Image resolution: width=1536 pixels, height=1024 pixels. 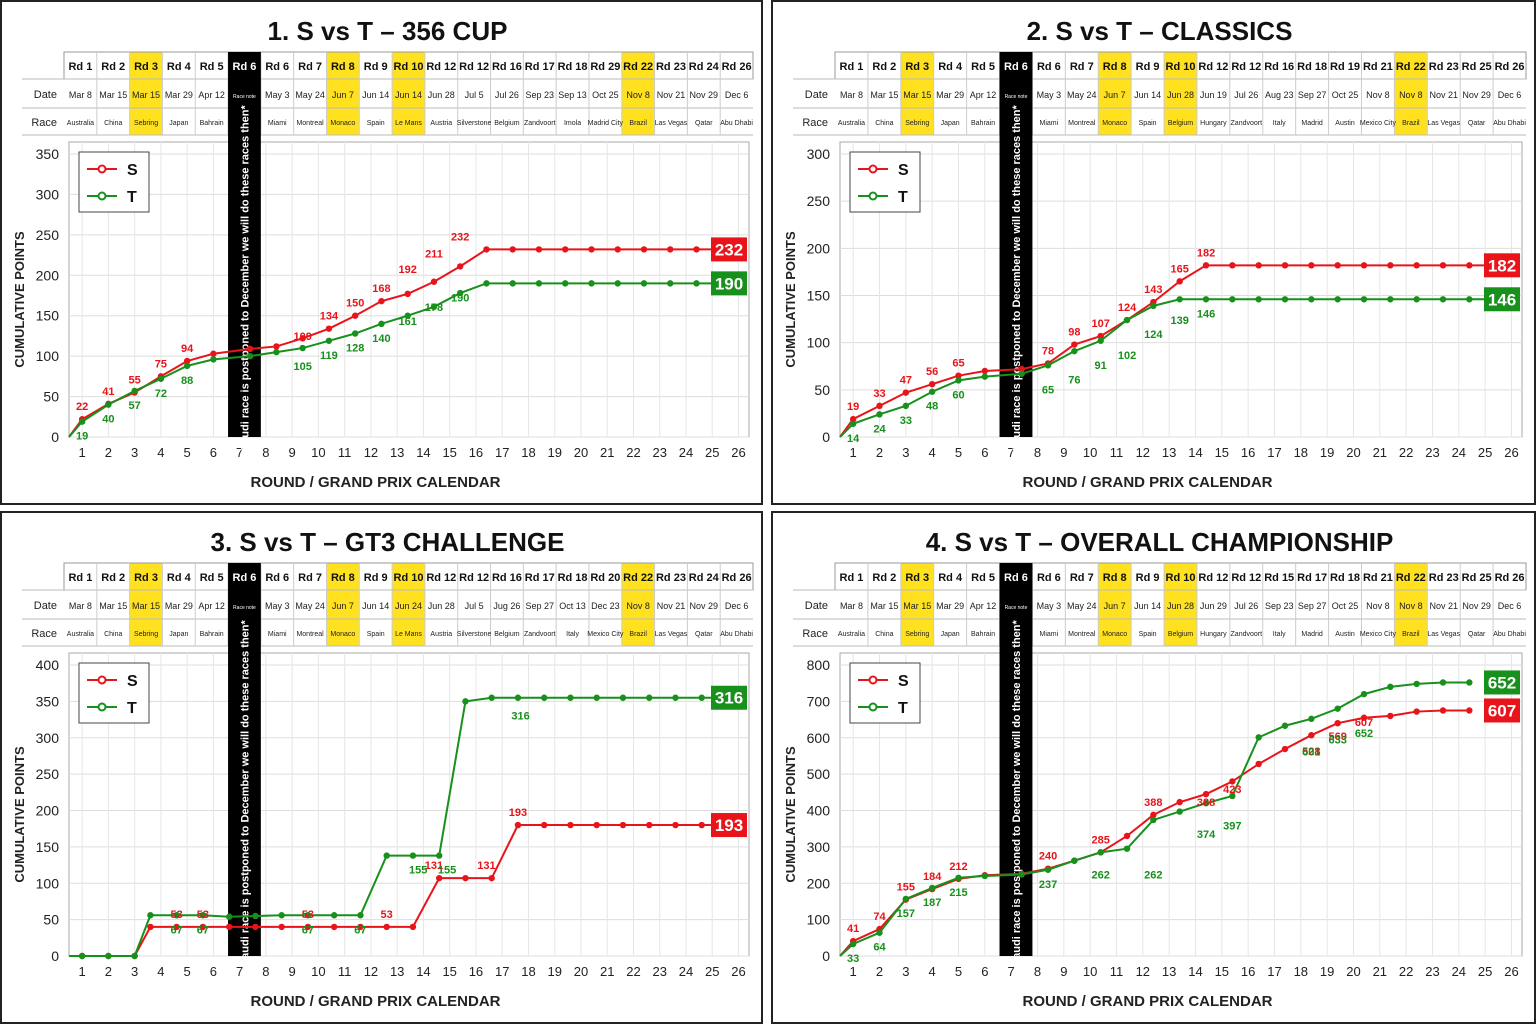 What do you see at coordinates (318, 452) in the screenshot?
I see `x-tick-label: 10` at bounding box center [318, 452].